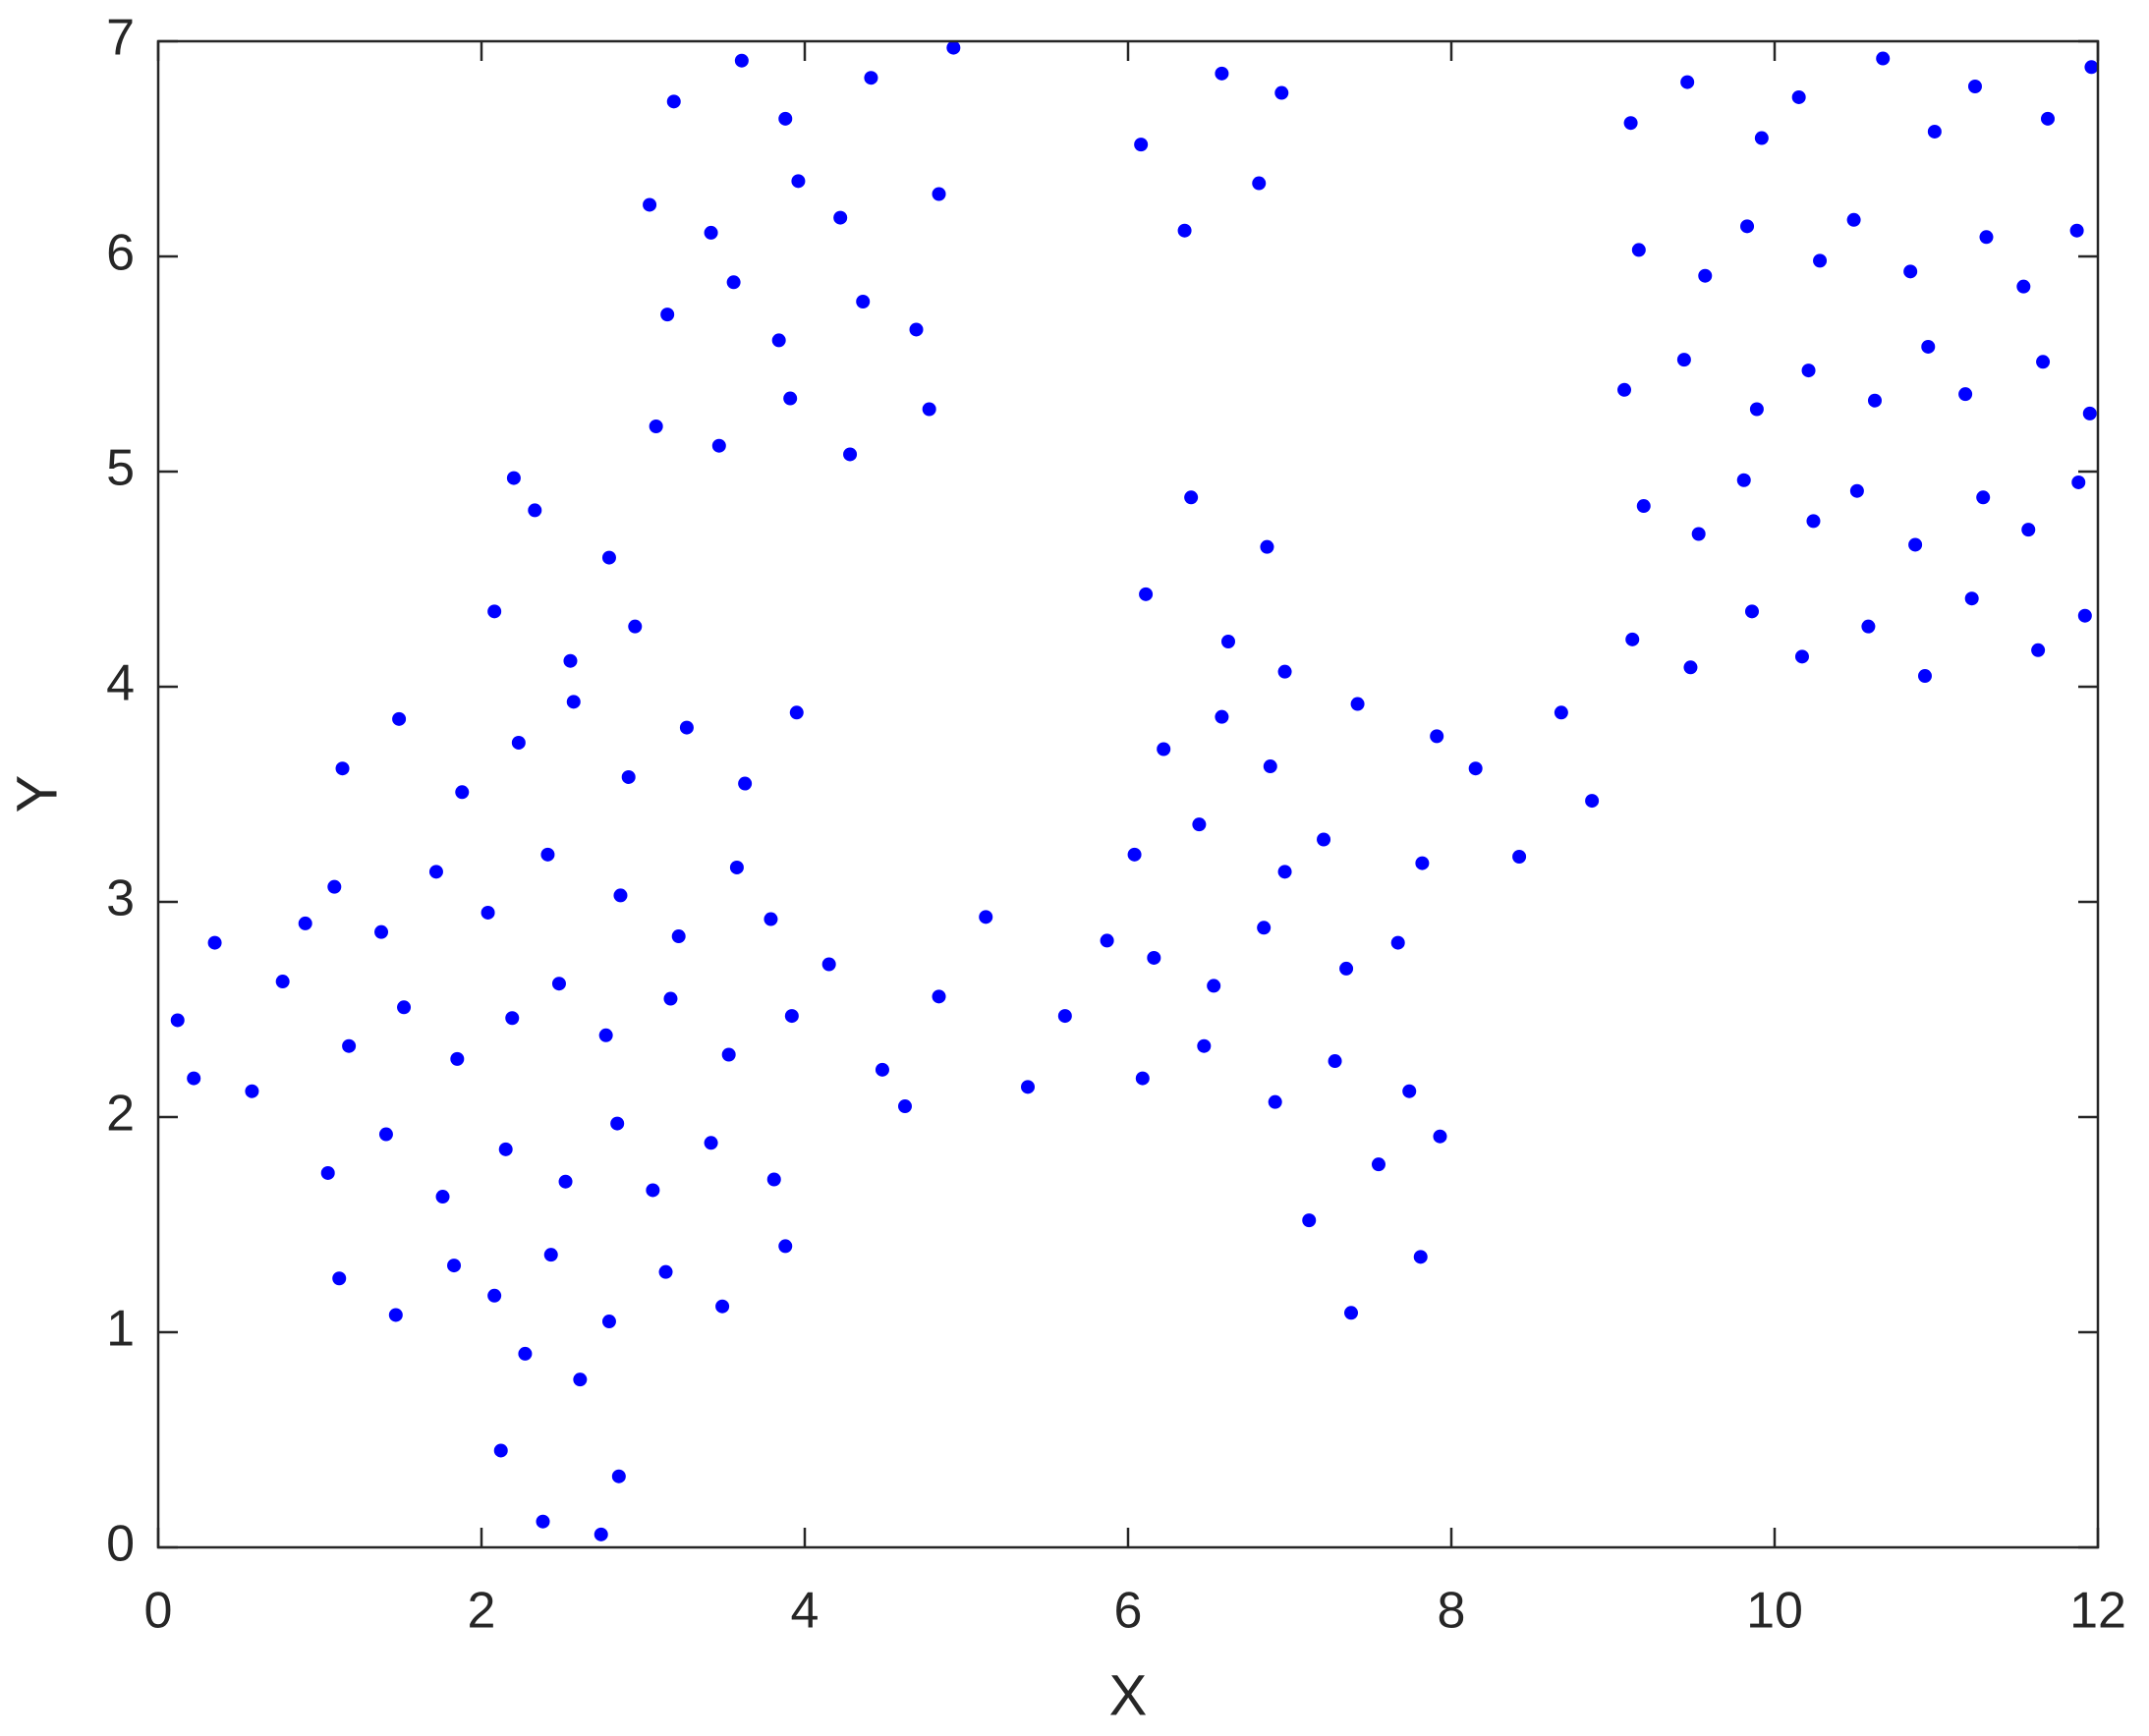  What do you see at coordinates (37, 794) in the screenshot?
I see `y-axis-label: Y` at bounding box center [37, 794].